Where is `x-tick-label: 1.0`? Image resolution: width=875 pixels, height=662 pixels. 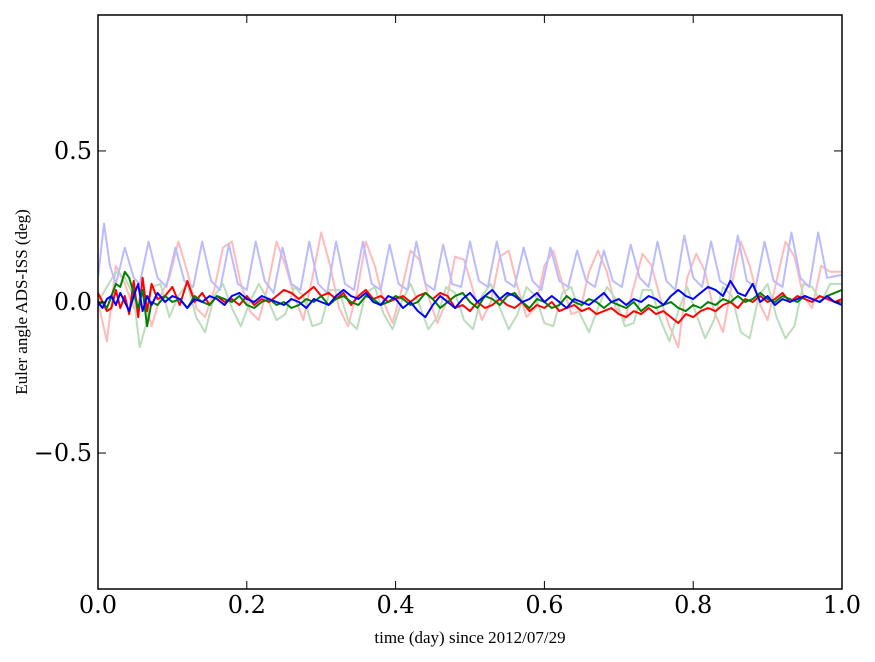 x-tick-label: 1.0 is located at coordinates (842, 605).